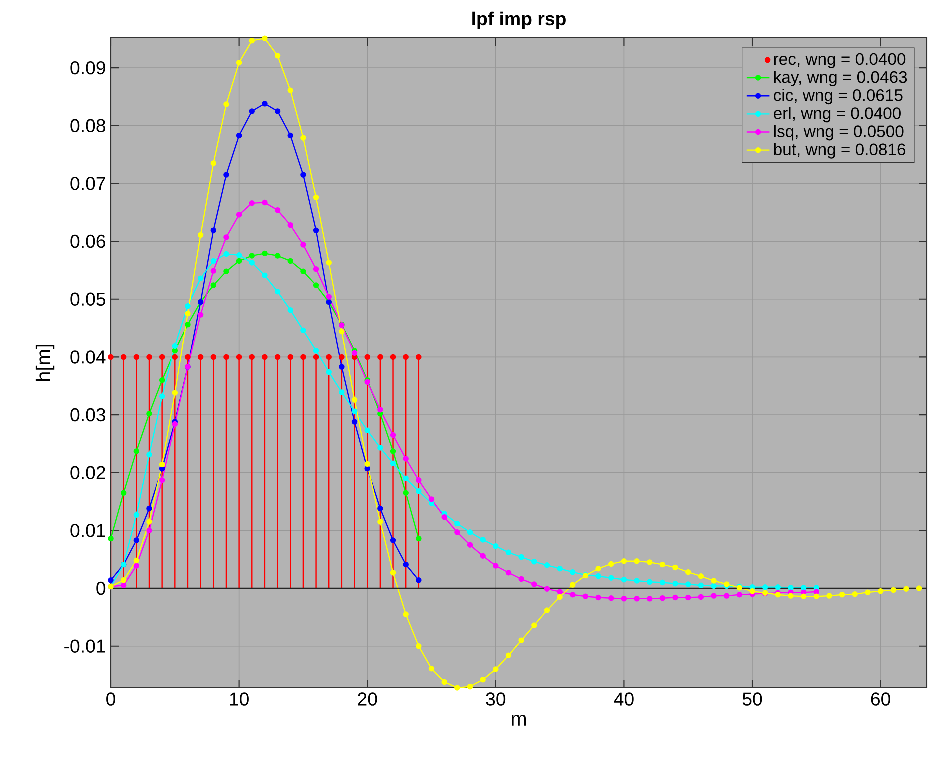  I want to click on y-tick-label: -0.01, so click(85, 646).